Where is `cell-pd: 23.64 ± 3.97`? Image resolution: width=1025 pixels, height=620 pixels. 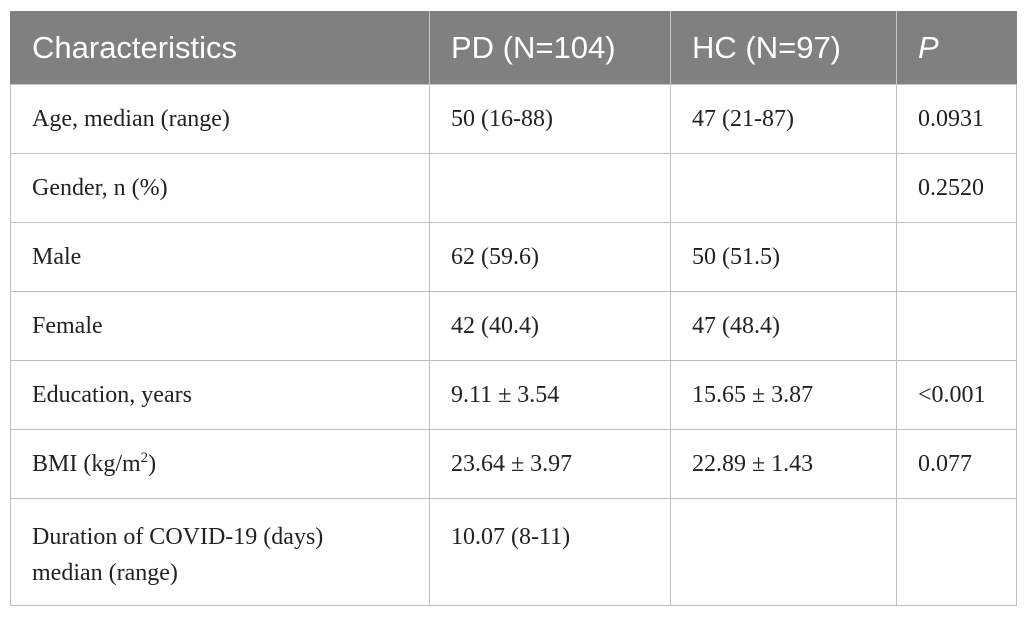
cell-pd: 23.64 ± 3.97 is located at coordinates (550, 464).